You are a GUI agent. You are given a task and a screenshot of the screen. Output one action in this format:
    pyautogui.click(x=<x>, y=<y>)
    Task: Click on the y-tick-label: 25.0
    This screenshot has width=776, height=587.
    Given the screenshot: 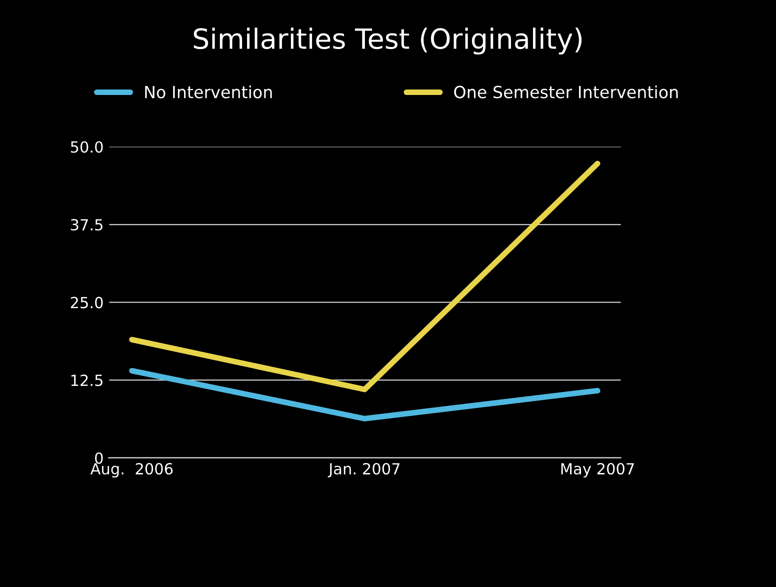 What is the action you would take?
    pyautogui.click(x=86, y=302)
    